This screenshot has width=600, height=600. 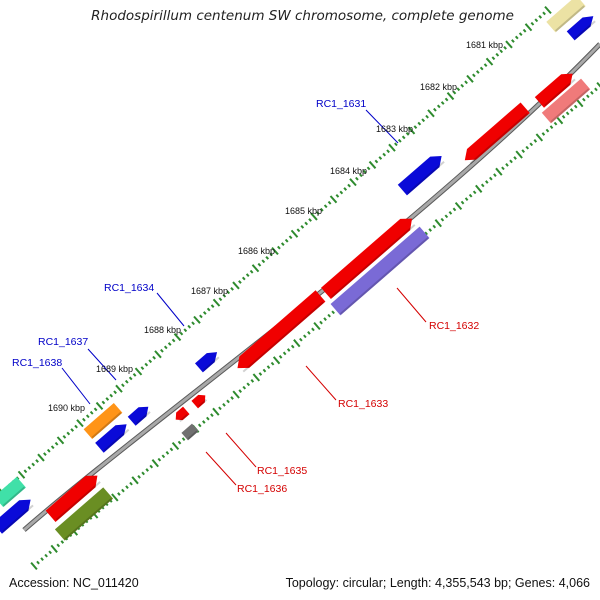 I want to click on gene-rc1-1632-purple, so click(x=380, y=271).